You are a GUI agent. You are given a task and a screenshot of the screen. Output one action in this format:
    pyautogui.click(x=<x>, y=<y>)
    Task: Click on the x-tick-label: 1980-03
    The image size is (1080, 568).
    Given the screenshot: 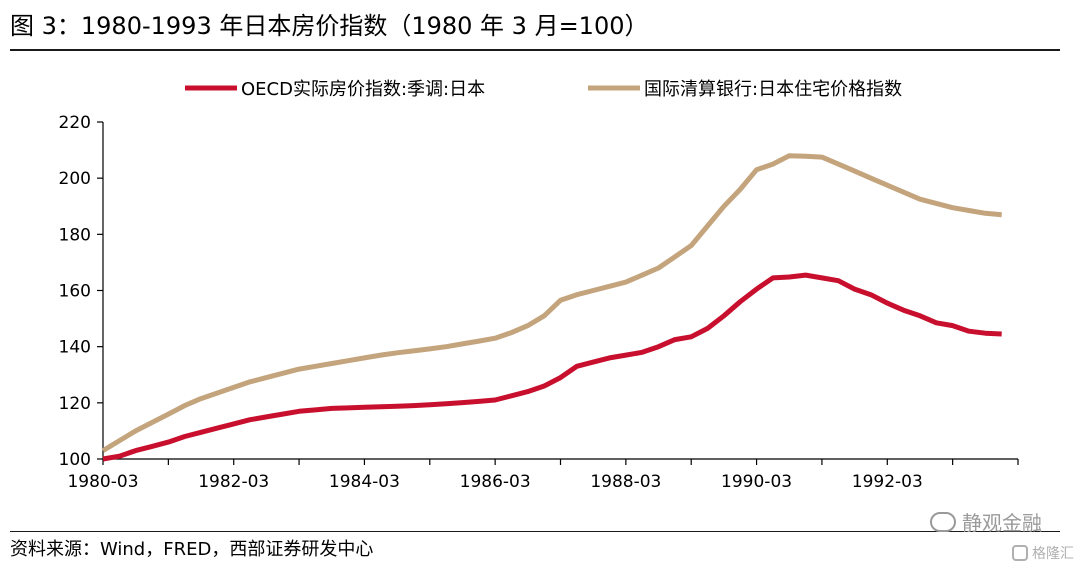 What is the action you would take?
    pyautogui.click(x=102, y=482)
    